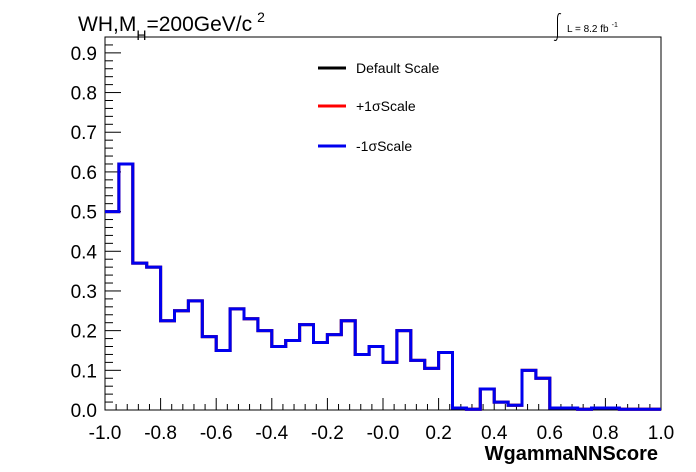 This screenshot has height=472, width=696. What do you see at coordinates (84, 133) in the screenshot?
I see `y-tick-label: 0.7` at bounding box center [84, 133].